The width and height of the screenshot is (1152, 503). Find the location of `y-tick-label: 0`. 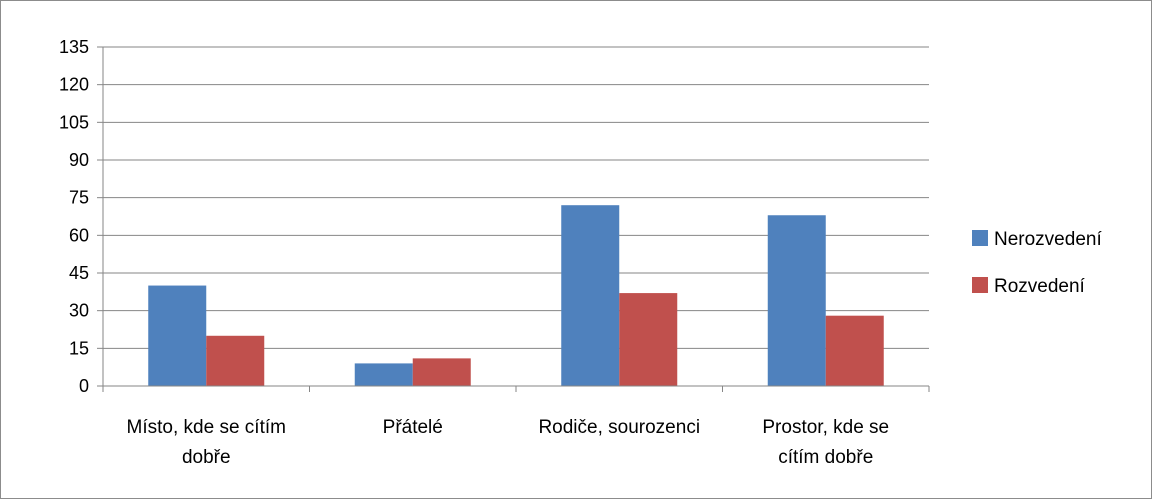

y-tick-label: 0 is located at coordinates (84, 386).